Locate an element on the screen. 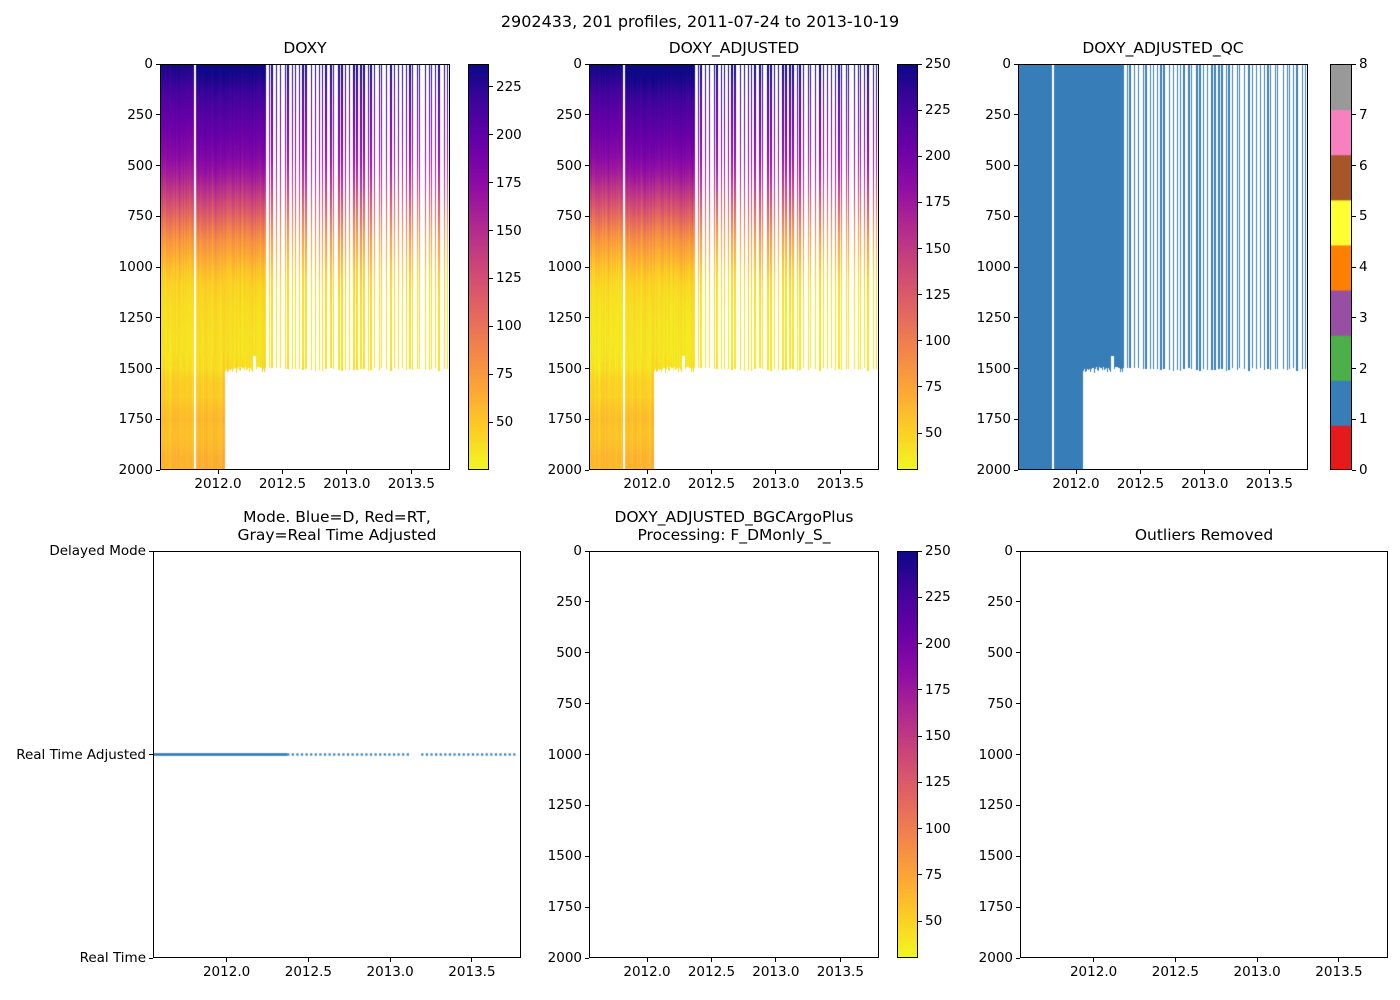  colorbar-tick-label: 125 is located at coordinates (938, 782).